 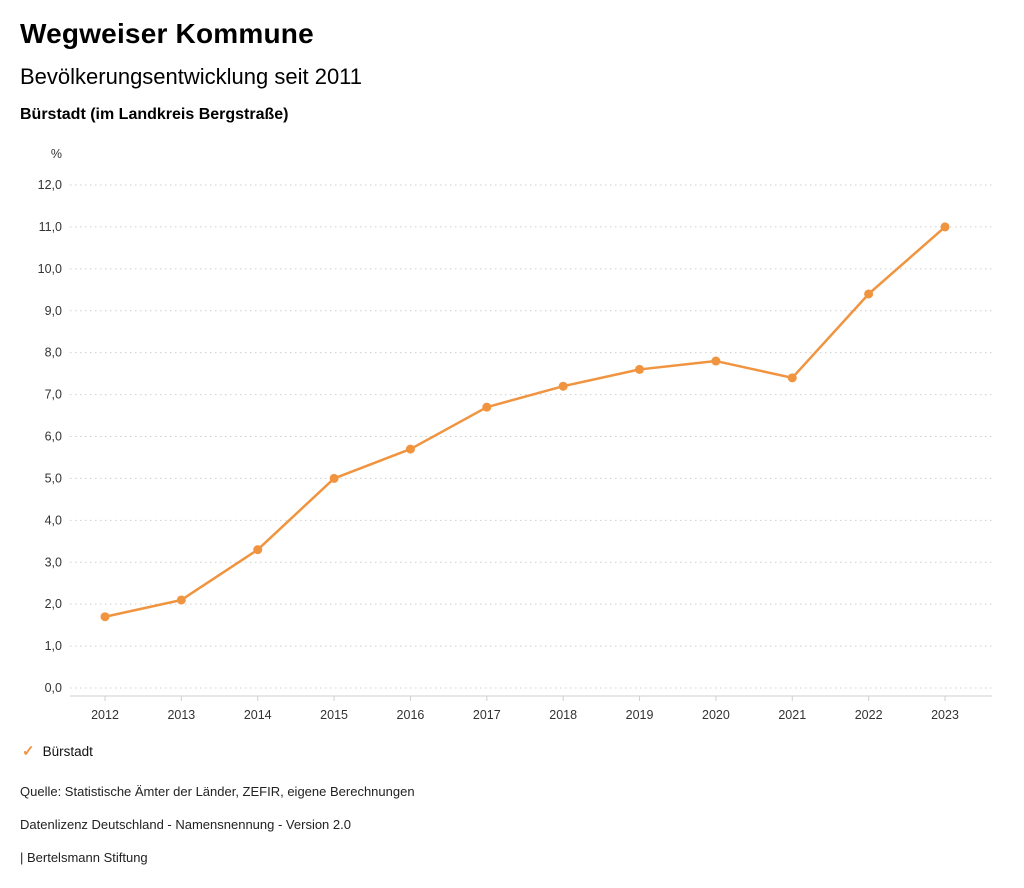 I want to click on svg-text: 2017, so click(x=487, y=715).